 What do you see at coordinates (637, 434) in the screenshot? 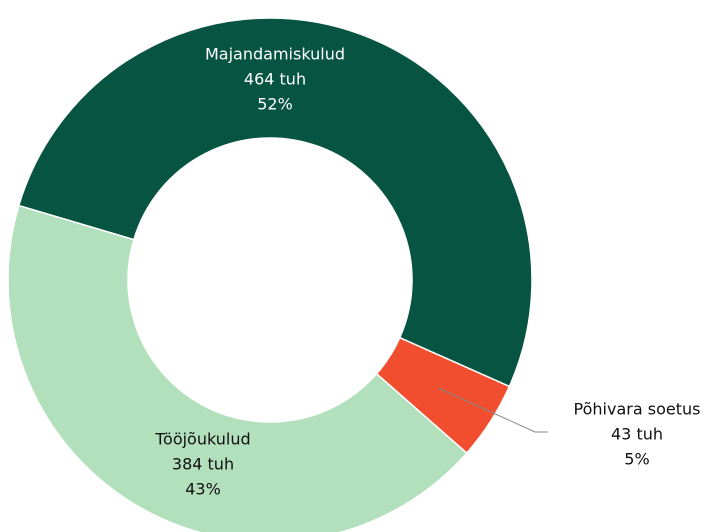
I see `slice-value-label: 43 tuh` at bounding box center [637, 434].